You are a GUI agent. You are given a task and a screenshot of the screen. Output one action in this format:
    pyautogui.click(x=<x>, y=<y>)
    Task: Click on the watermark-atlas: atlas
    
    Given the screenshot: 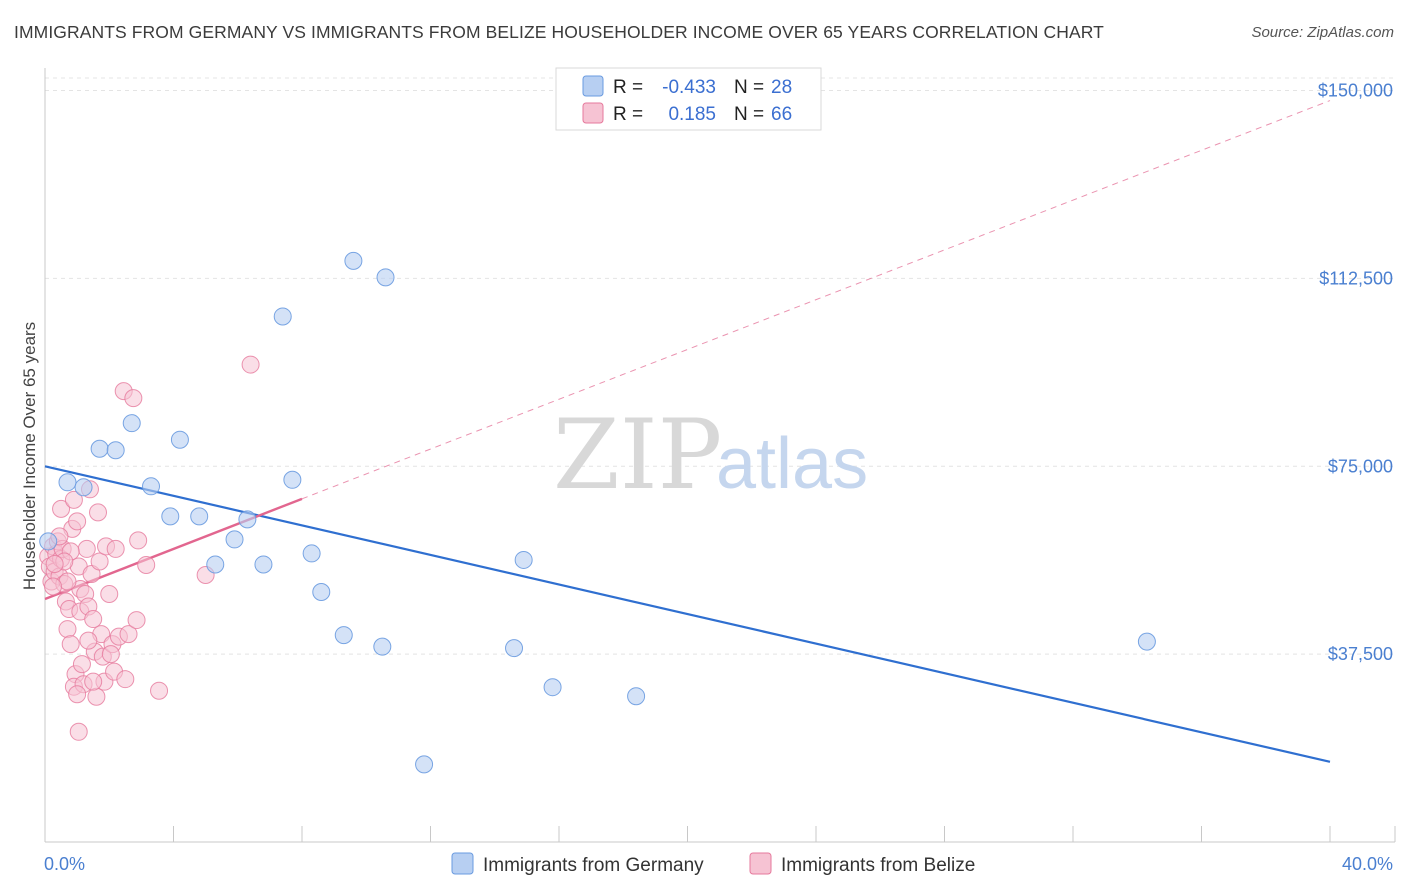 What is the action you would take?
    pyautogui.click(x=792, y=464)
    